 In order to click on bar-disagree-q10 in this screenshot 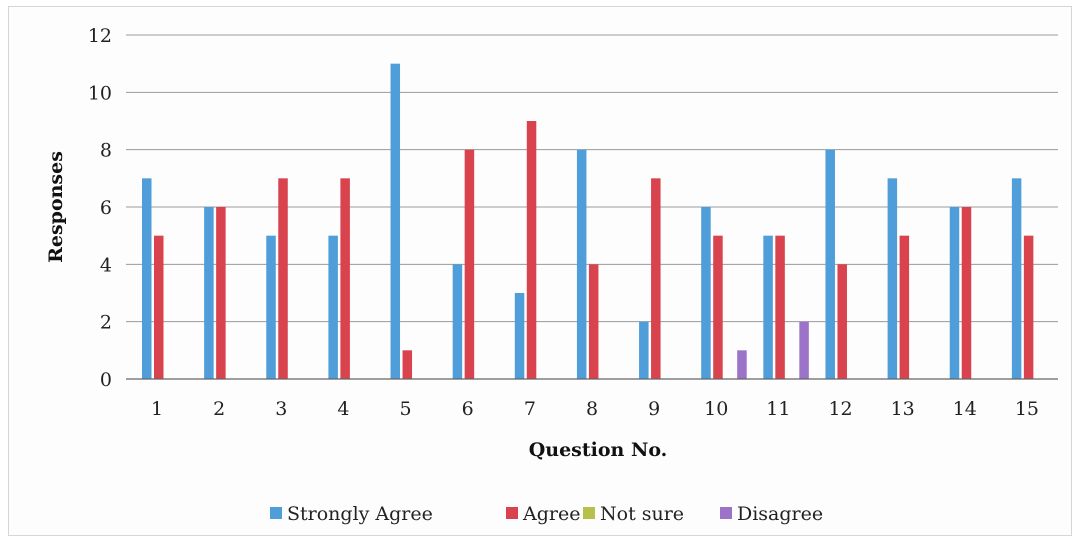, I will do `click(742, 364)`.